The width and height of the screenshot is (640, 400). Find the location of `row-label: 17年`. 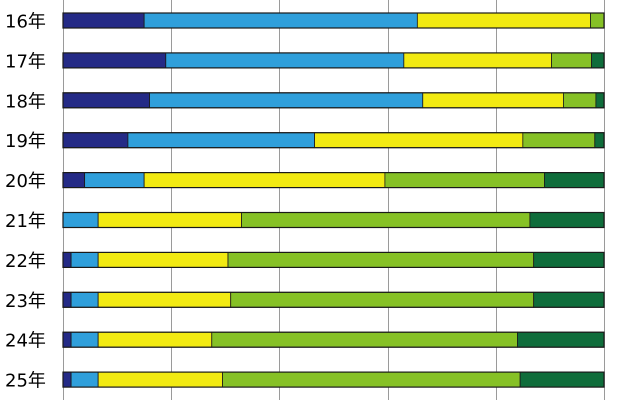

row-label: 17年 is located at coordinates (25, 61).